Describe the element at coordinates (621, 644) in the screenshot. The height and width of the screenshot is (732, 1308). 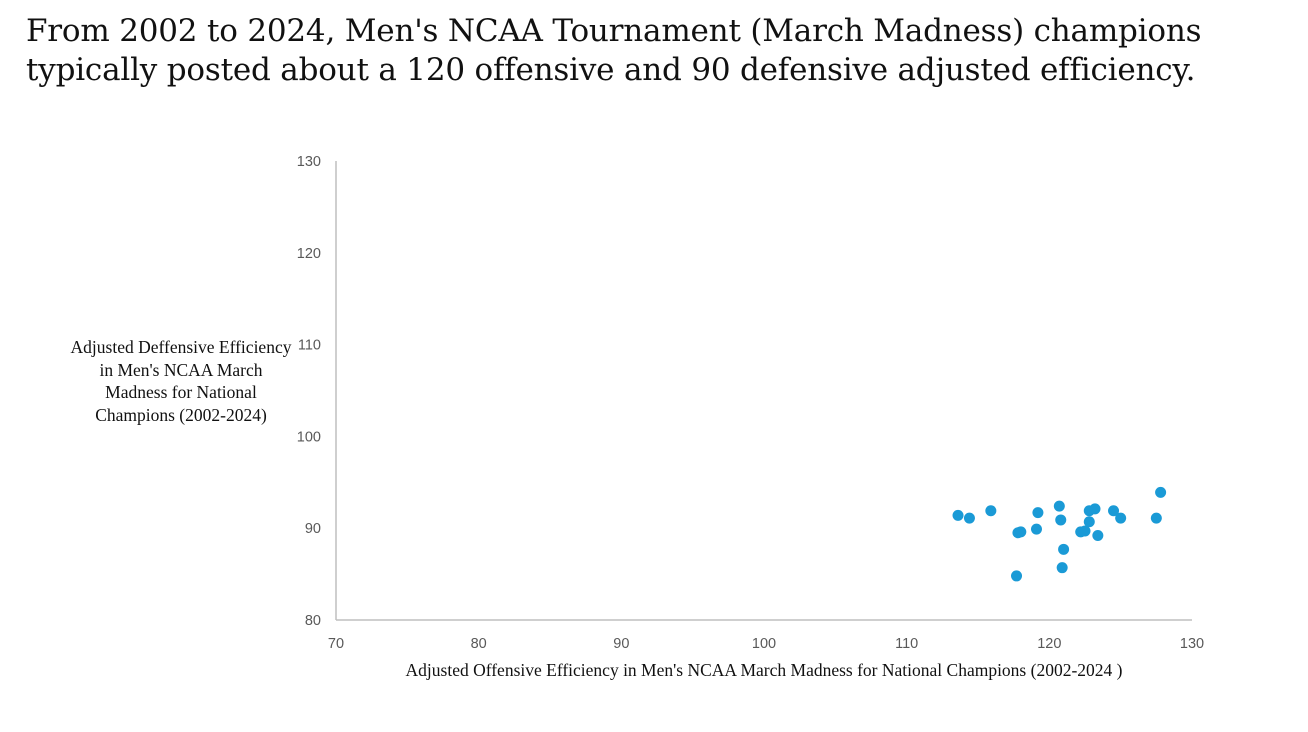
I see `x-tick-label: 90` at that location.